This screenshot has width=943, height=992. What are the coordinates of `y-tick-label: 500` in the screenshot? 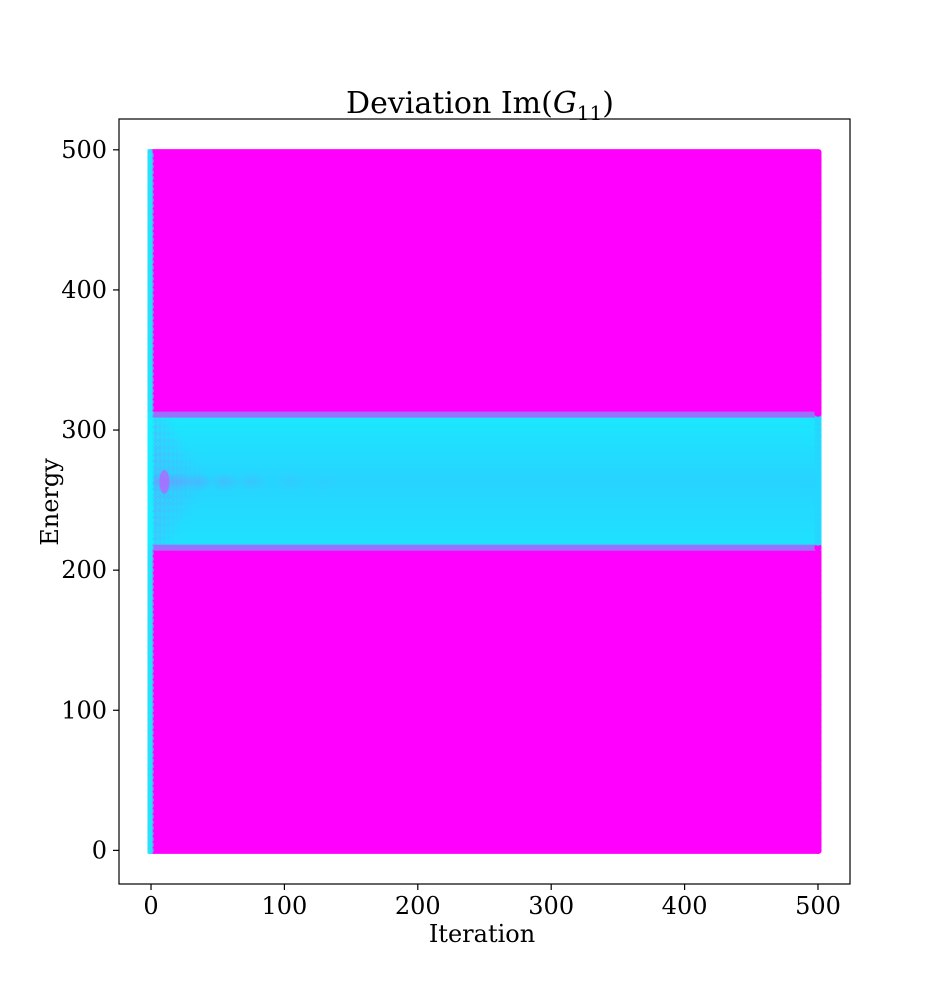 It's located at (84, 150).